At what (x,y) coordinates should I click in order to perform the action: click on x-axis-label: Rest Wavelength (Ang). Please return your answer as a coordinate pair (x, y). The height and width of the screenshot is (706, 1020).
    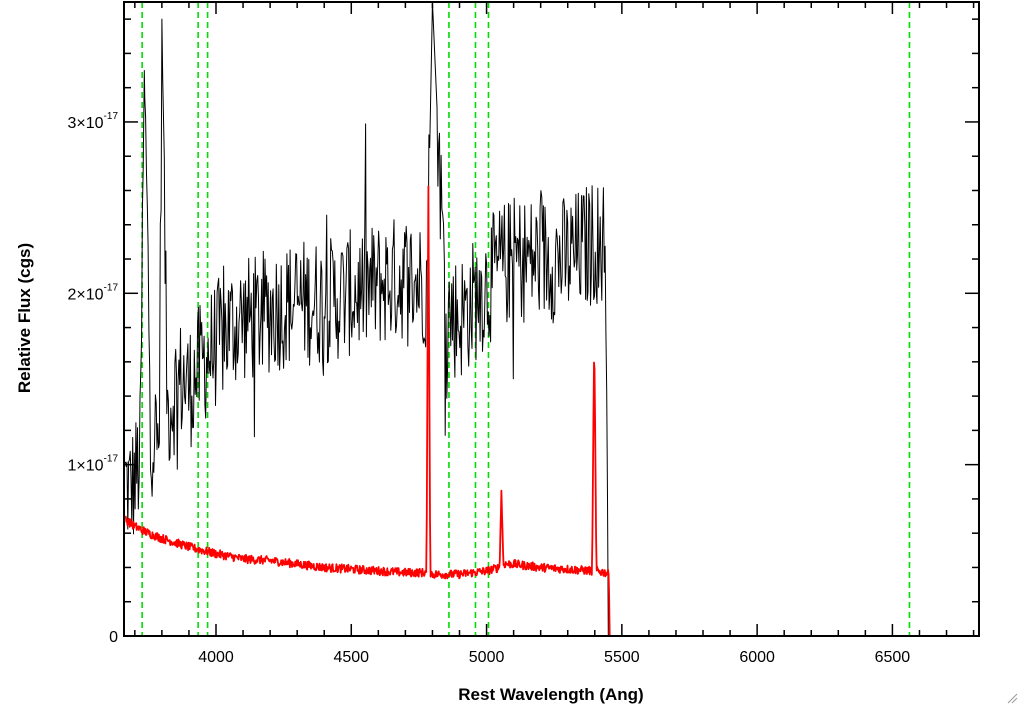
    Looking at the image, I should click on (550, 694).